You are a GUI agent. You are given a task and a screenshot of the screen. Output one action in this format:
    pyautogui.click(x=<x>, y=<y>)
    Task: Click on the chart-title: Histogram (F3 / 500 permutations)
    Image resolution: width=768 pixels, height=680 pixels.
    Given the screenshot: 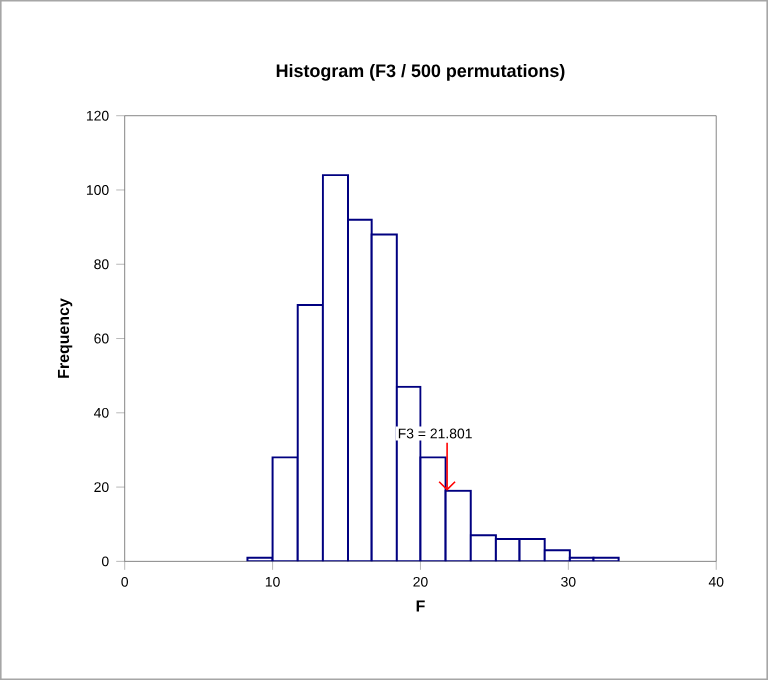 What is the action you would take?
    pyautogui.click(x=420, y=72)
    